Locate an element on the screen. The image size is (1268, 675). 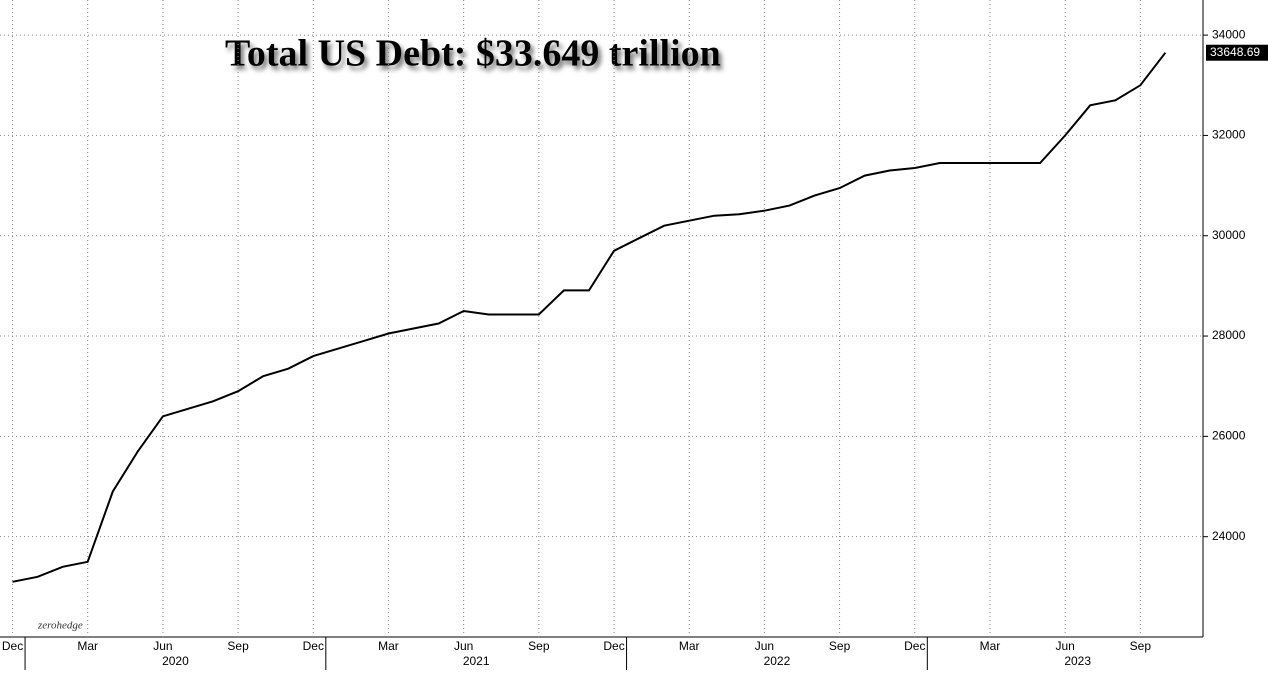
chart-title: Total US Debt: $33.649 trillion is located at coordinates (473, 54).